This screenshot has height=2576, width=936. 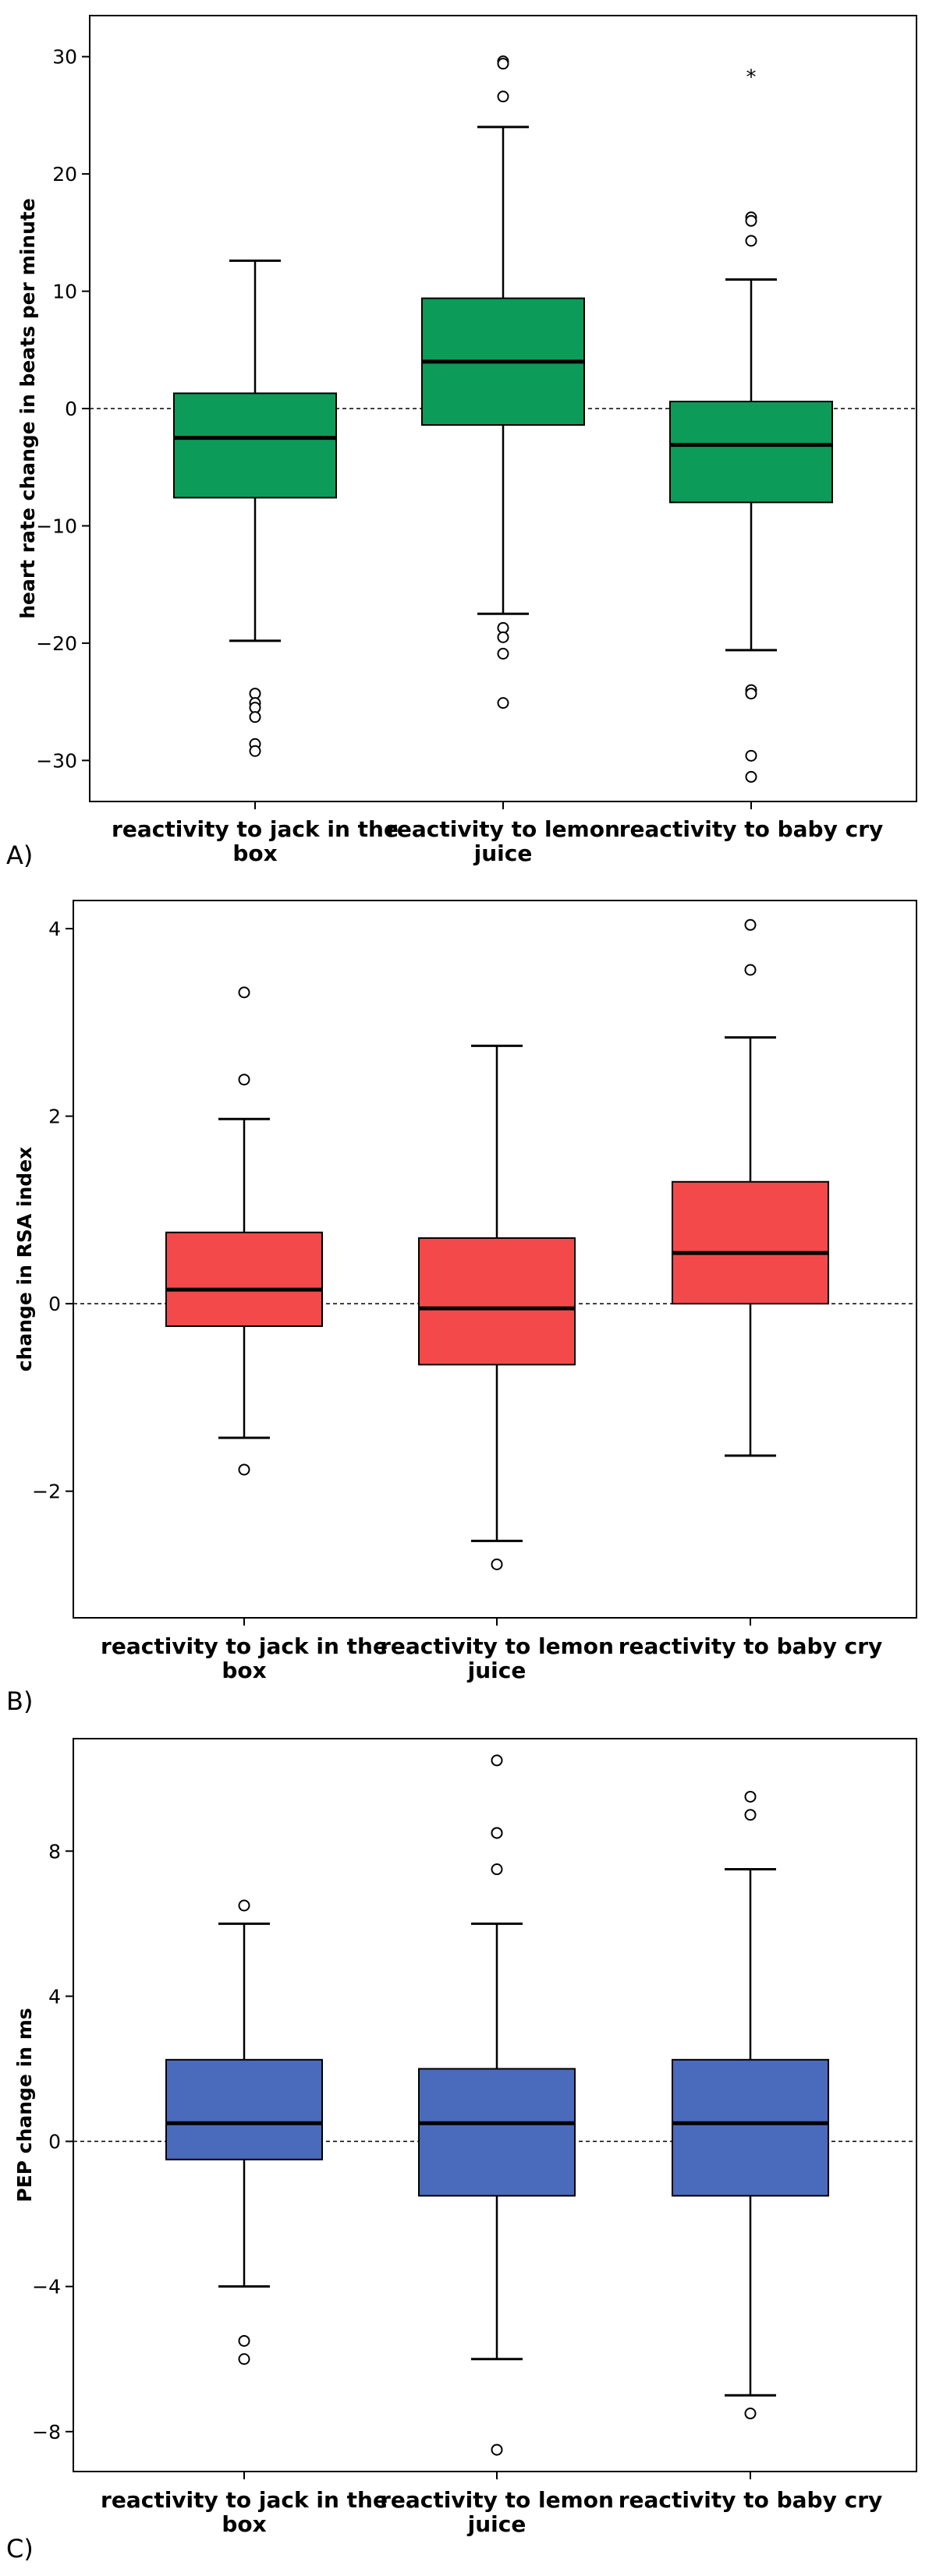 I want to click on panel-c-x-label-1-line1: reactivity to jack in the, so click(x=245, y=2500).